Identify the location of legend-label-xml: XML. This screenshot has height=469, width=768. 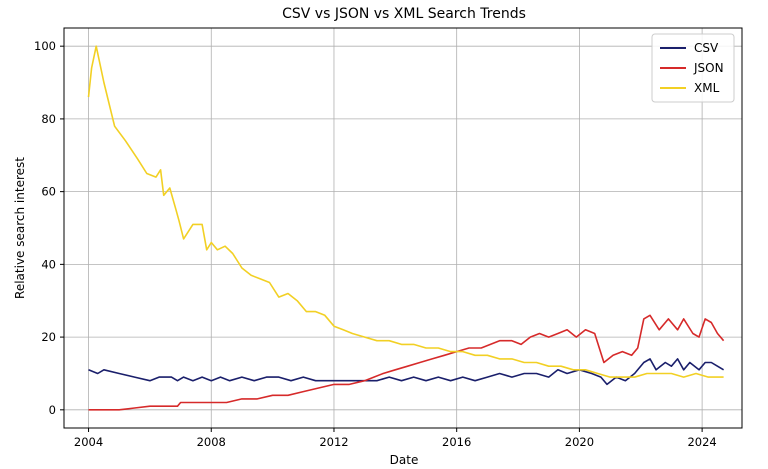
(707, 88).